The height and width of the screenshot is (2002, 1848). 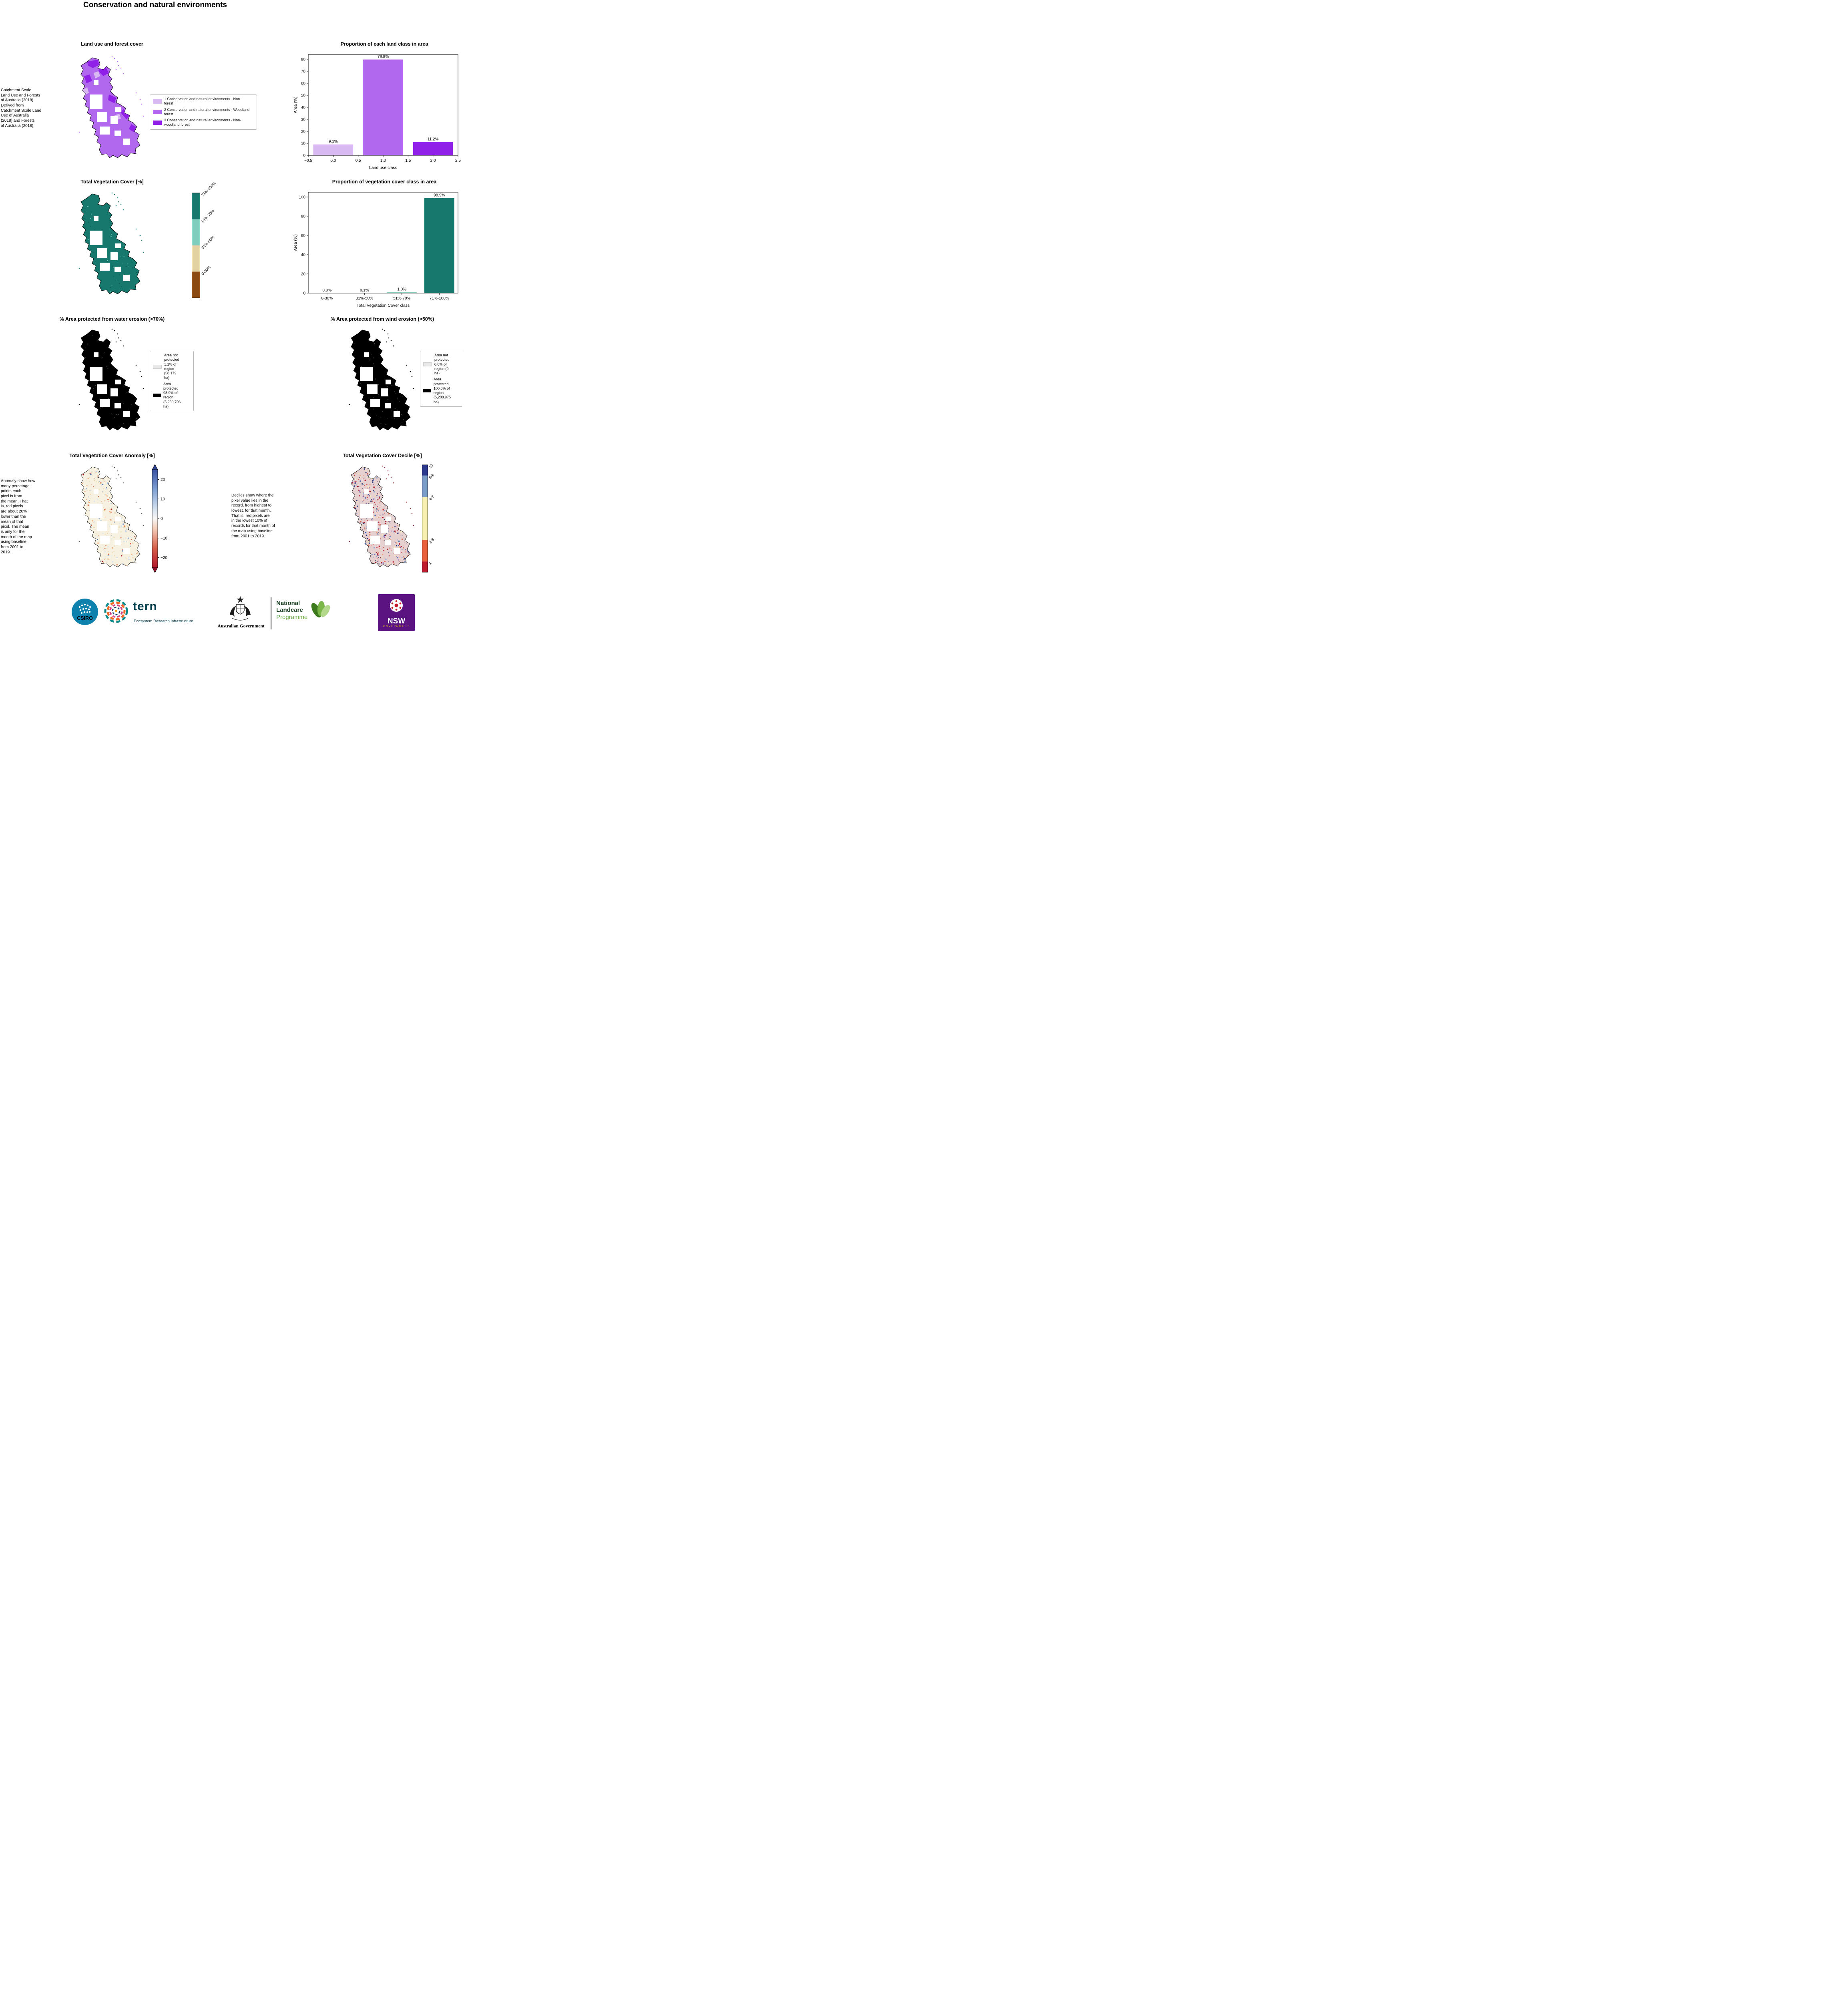 What do you see at coordinates (428, 518) in the screenshot?
I see `decile-colorbar: 10 8-9 4-7 2-3 1` at bounding box center [428, 518].